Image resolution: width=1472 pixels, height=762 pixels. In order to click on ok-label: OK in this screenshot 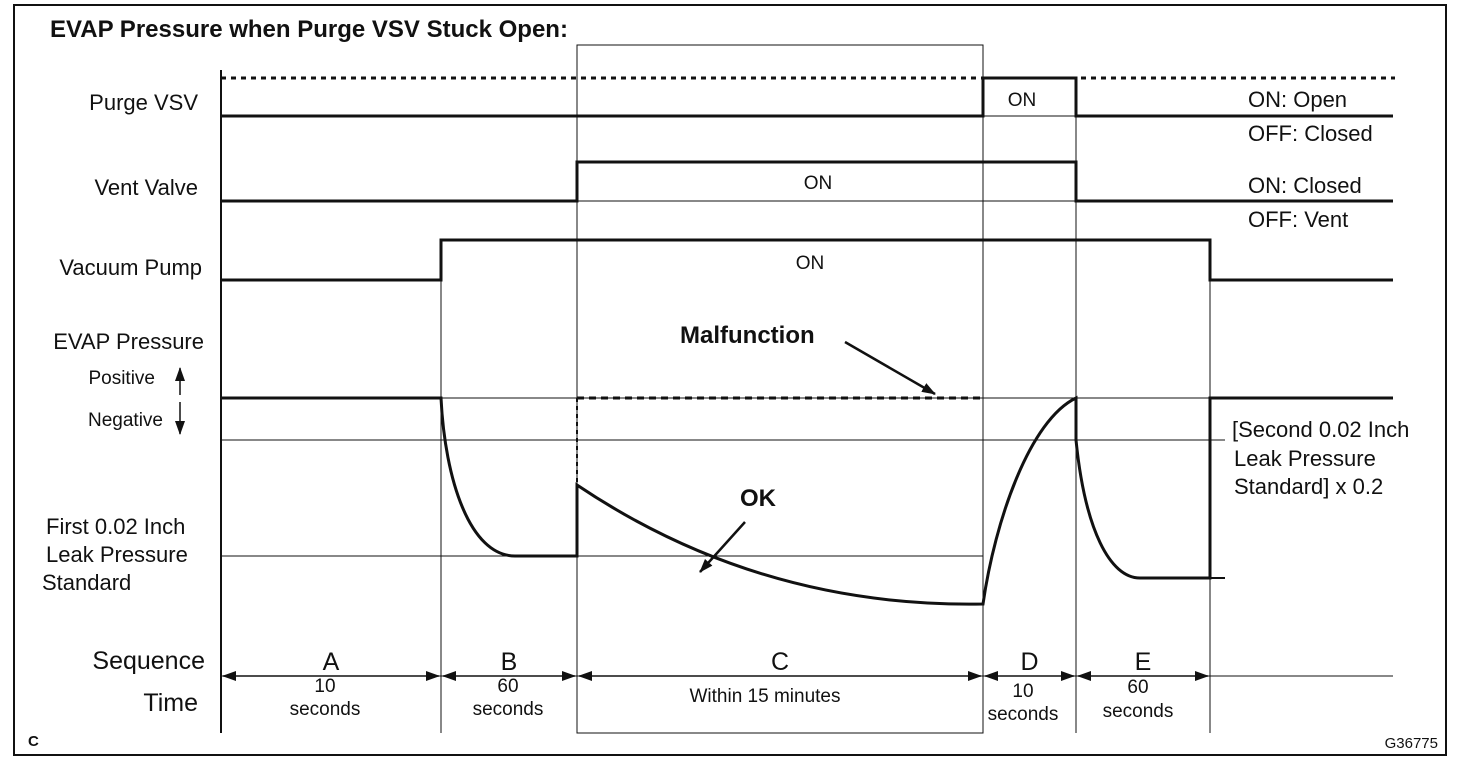, I will do `click(758, 498)`.